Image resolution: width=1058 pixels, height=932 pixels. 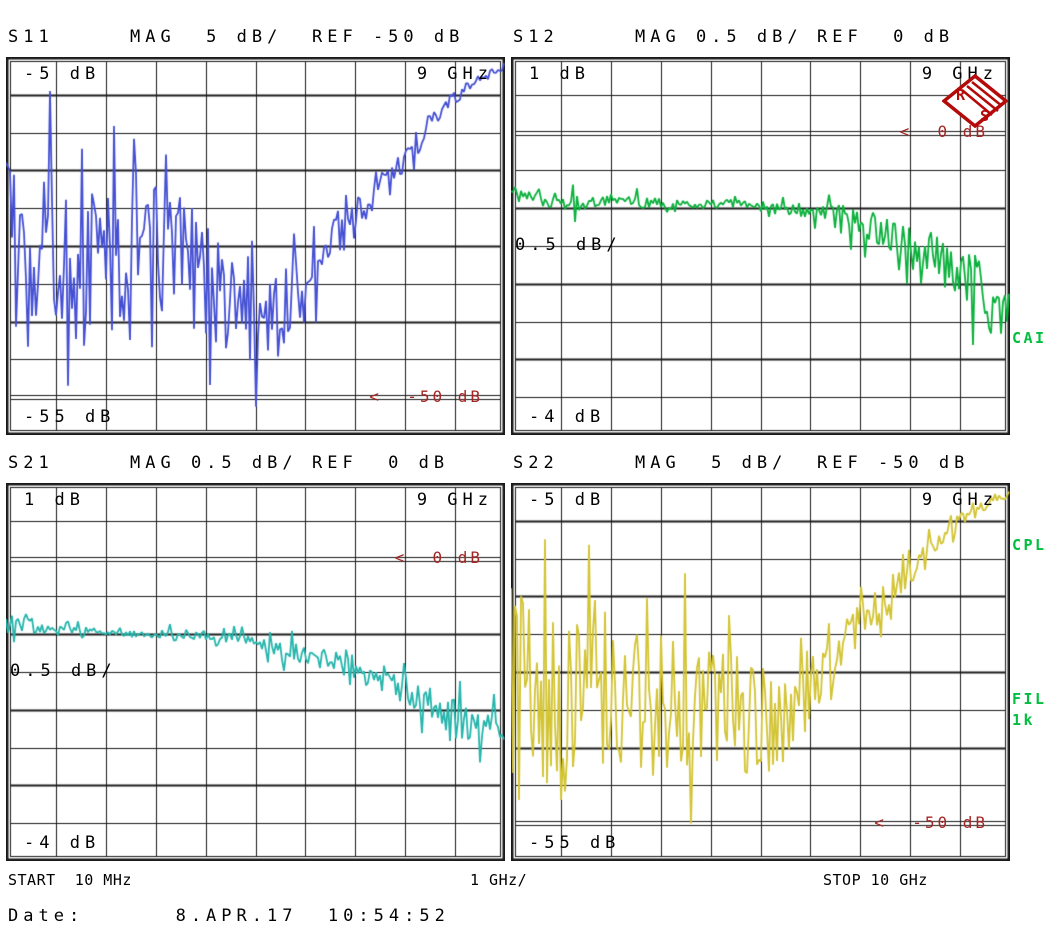 I want to click on s12-trace-label: S12, so click(x=536, y=37).